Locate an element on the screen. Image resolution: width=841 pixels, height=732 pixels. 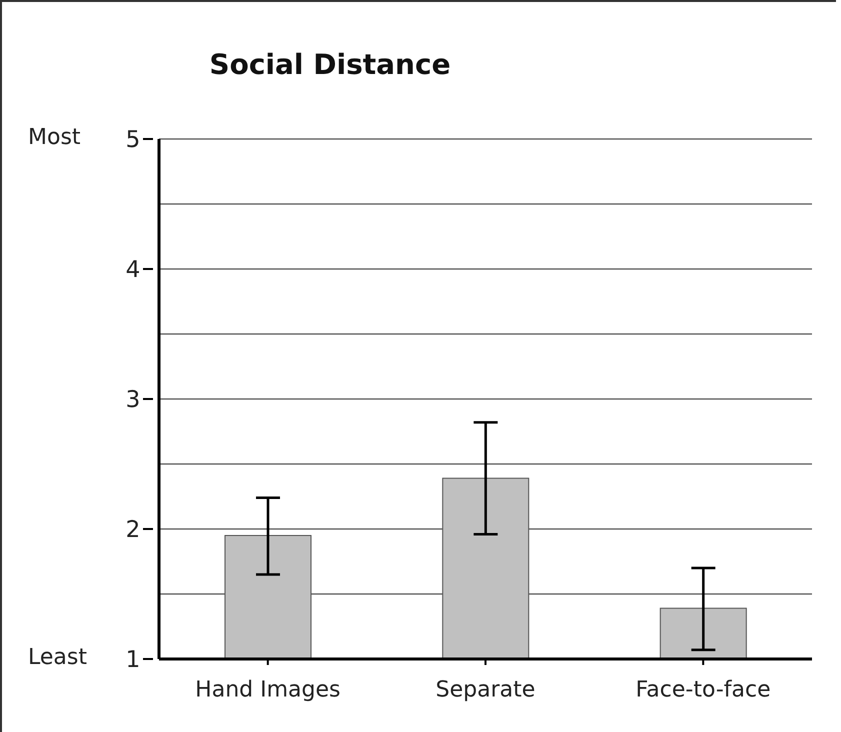
x-tick-label: Hand Images is located at coordinates (267, 690).